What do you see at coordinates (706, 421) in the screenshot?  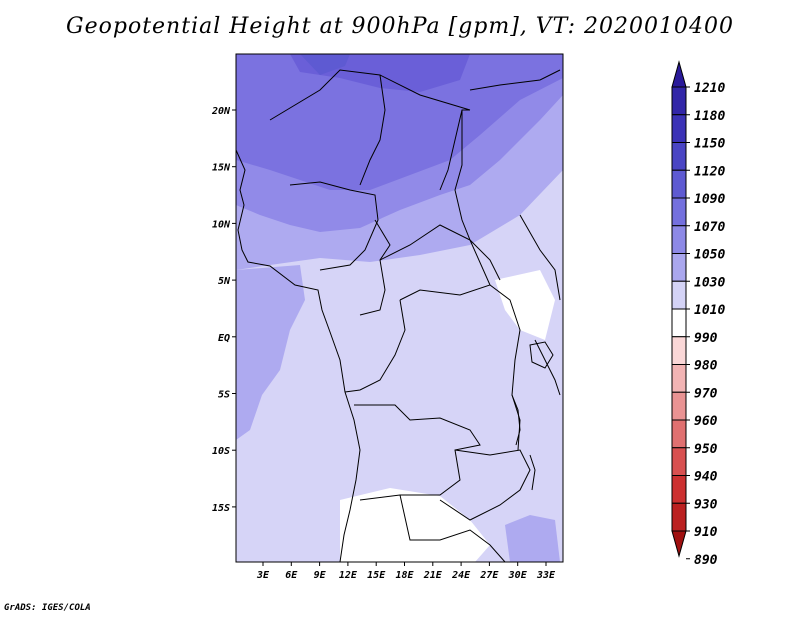 I see `colorbar-label: 960` at bounding box center [706, 421].